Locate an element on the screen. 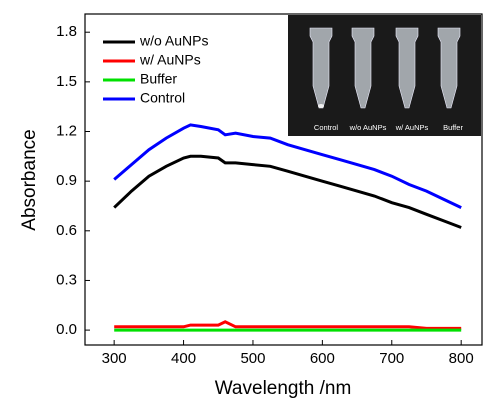  inset-label: Buffer is located at coordinates (453, 127).